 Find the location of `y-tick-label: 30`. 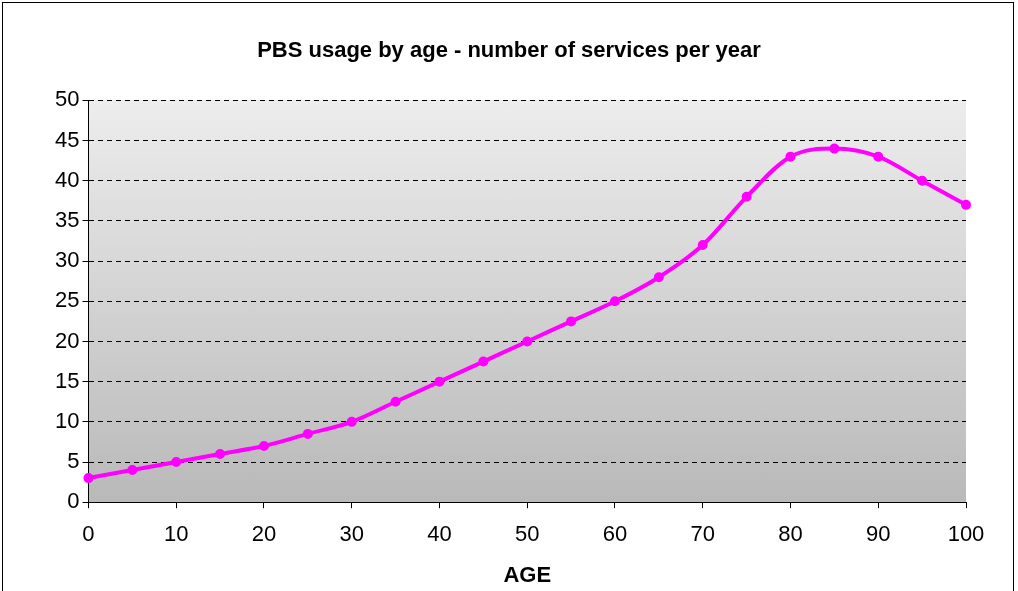

y-tick-label: 30 is located at coordinates (67, 260).